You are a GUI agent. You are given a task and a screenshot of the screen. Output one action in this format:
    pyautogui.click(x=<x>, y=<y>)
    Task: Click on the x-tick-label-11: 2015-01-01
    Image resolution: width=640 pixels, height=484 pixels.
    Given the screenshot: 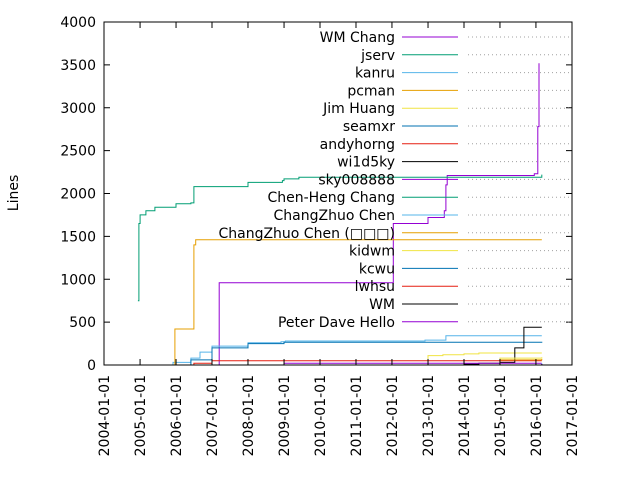 What is the action you would take?
    pyautogui.click(x=501, y=415)
    